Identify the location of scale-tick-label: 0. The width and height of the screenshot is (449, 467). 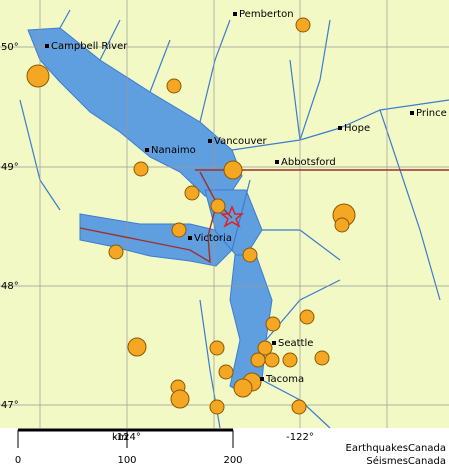
(18, 460).